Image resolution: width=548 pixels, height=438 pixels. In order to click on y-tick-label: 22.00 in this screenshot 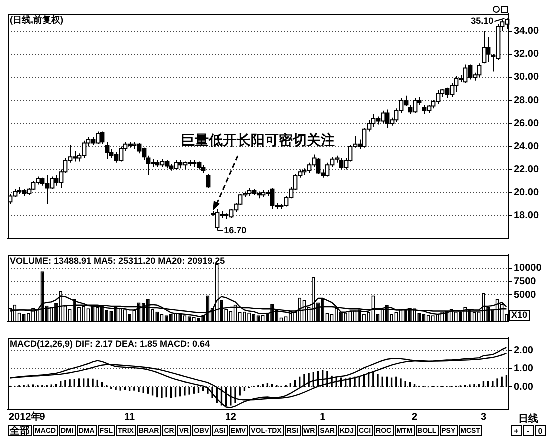, I will do `click(527, 170)`.